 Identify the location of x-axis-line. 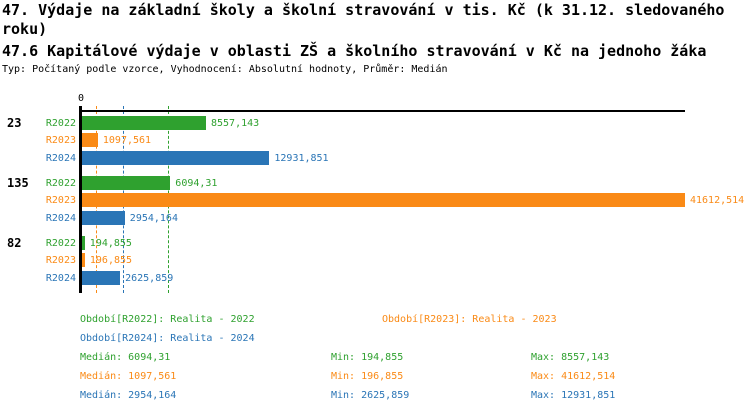
(382, 111).